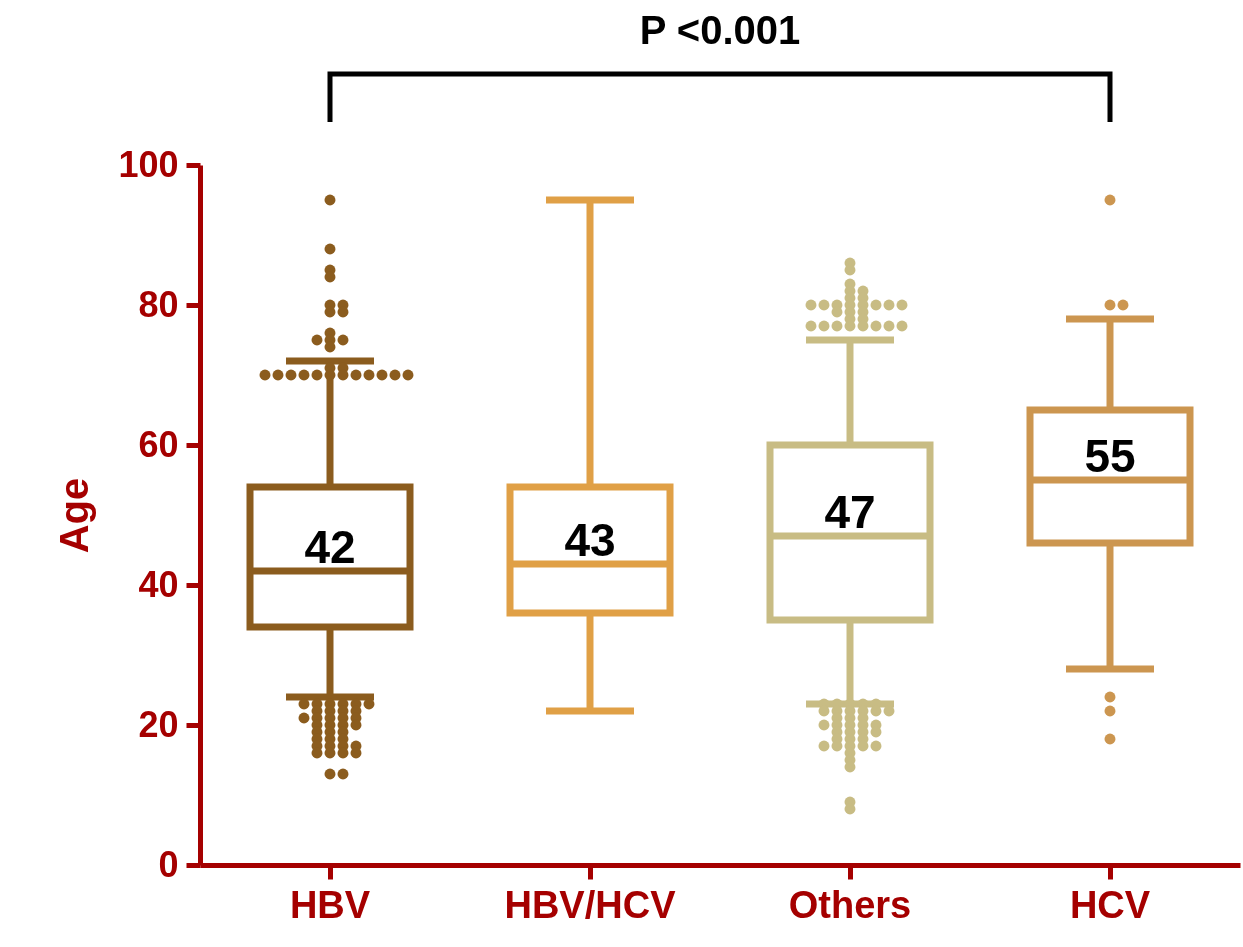  Describe the element at coordinates (590, 904) in the screenshot. I see `x-tick-label: HBV/HCV` at that location.